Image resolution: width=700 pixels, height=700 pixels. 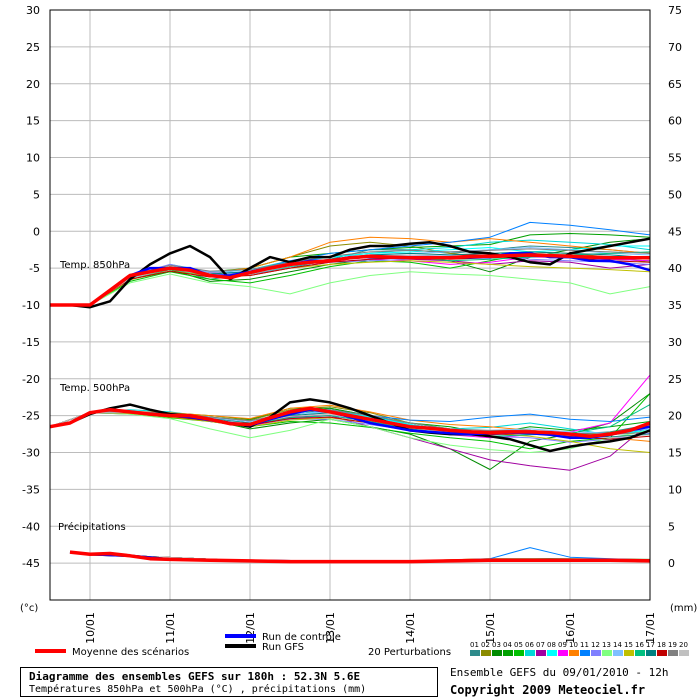 What do you see at coordinates (33, 47) in the screenshot?
I see `y-left-tick-label: 25` at bounding box center [33, 47].